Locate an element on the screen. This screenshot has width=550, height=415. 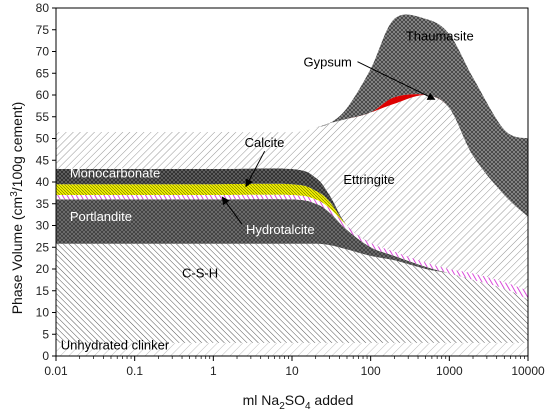
label-hydrotalcite: Hydrotalcite is located at coordinates (280, 229).